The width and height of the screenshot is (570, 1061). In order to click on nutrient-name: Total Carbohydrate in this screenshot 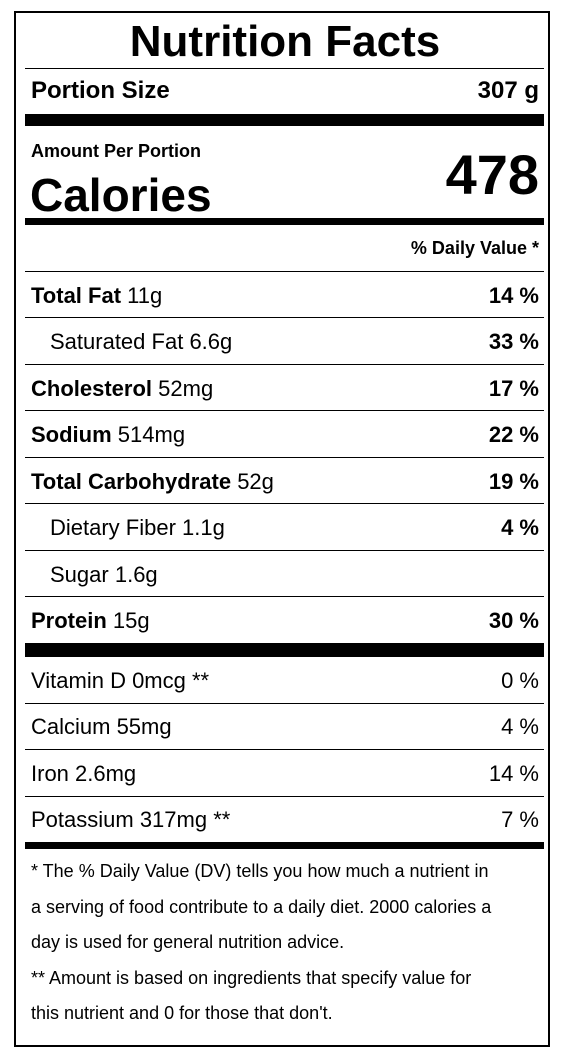, I will do `click(131, 481)`.